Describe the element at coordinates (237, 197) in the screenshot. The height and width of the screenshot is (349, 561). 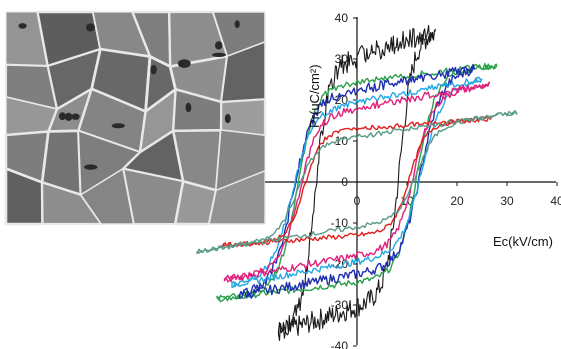
I see `grain` at that location.